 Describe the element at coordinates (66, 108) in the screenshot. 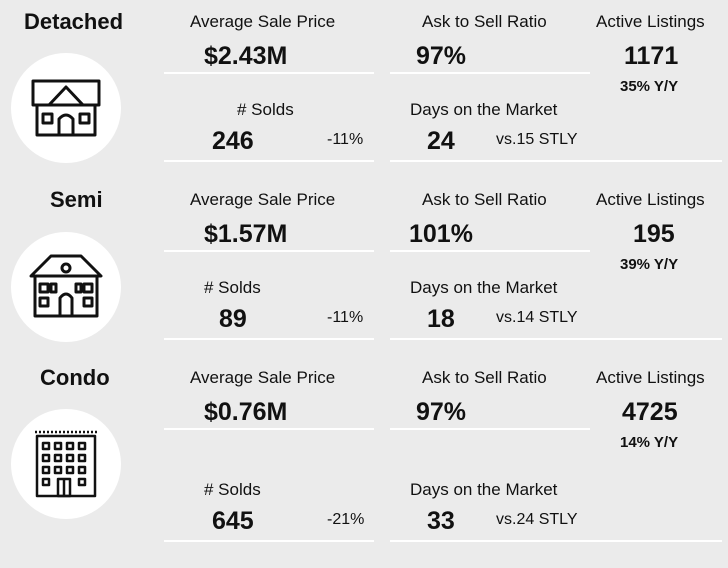

I see `detached-house-icon` at that location.